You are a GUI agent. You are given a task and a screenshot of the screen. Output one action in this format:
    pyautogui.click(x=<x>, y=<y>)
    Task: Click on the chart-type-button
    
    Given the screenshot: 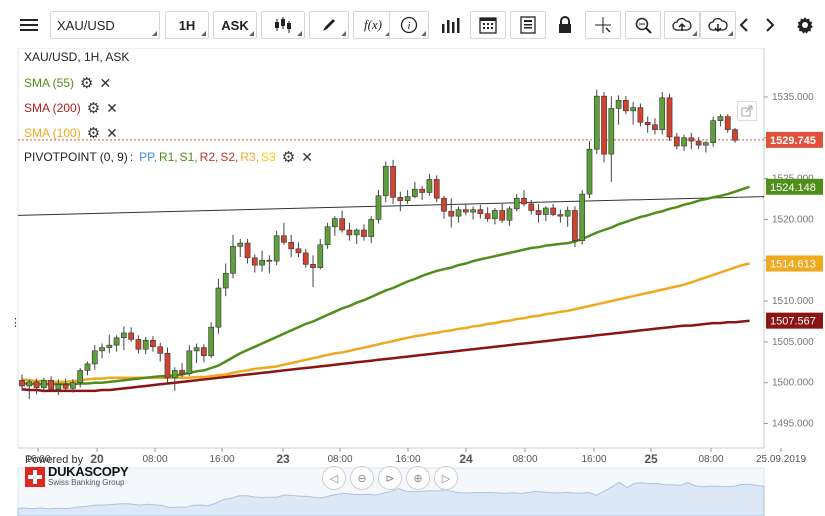 What is the action you would take?
    pyautogui.click(x=283, y=25)
    